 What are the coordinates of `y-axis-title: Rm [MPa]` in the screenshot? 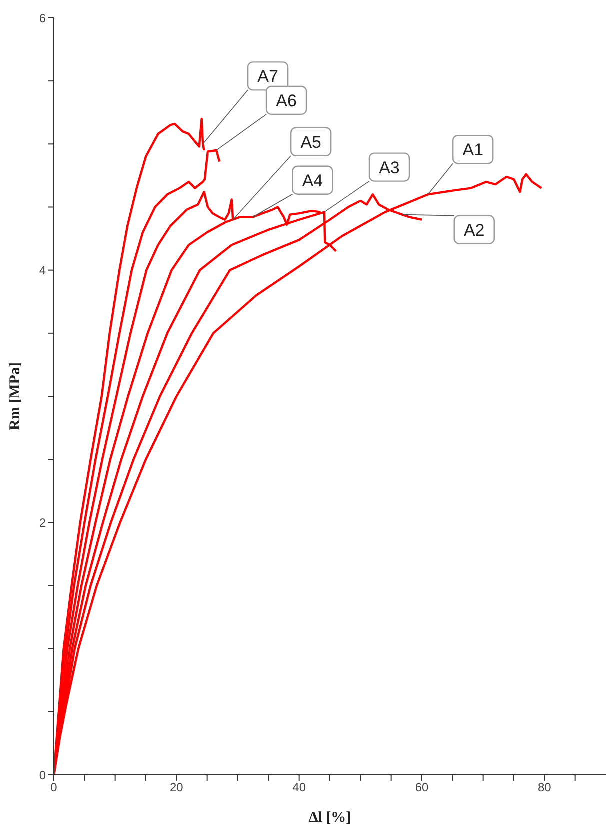 It's located at (15, 396).